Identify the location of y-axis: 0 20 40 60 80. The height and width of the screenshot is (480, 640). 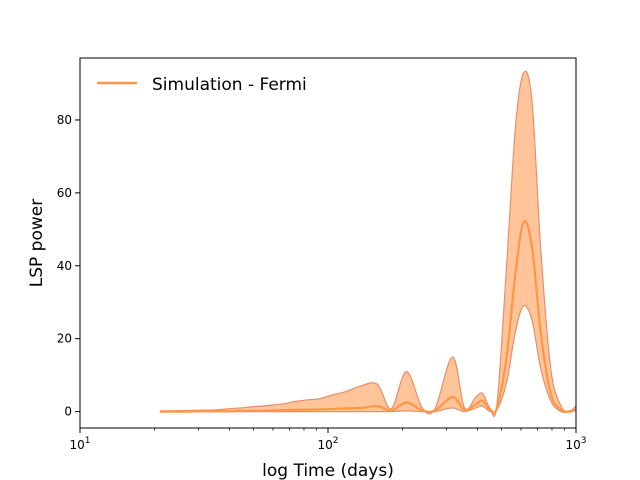
(68, 266).